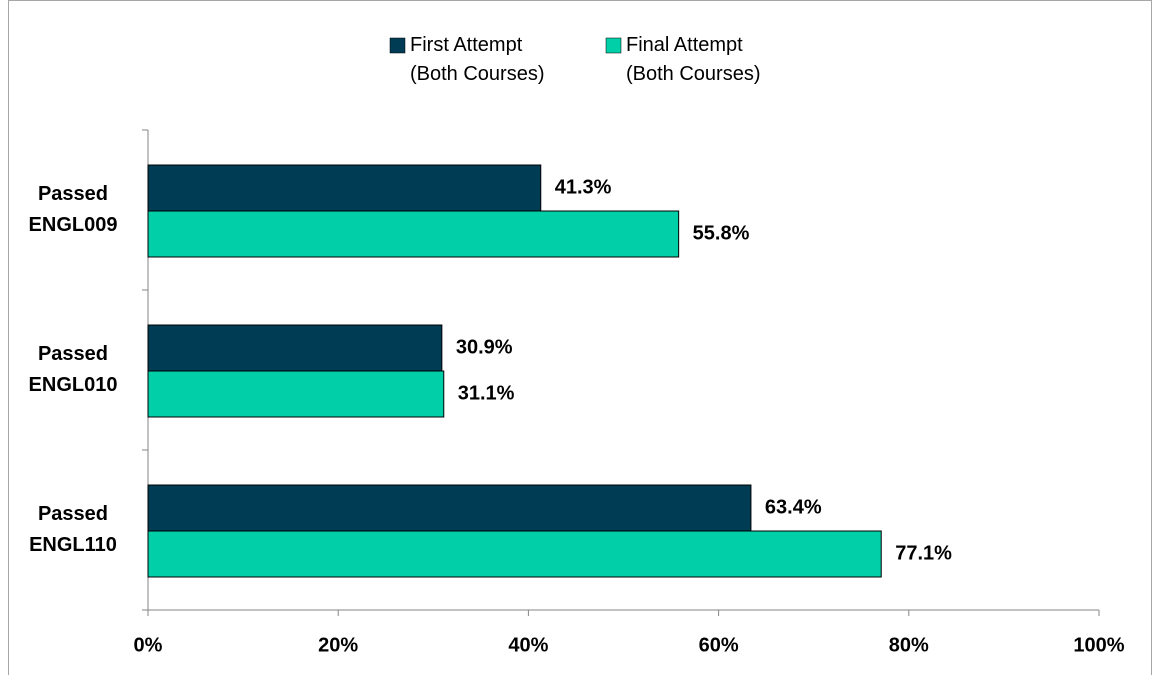 This screenshot has height=675, width=1153. I want to click on data-label: 63.4%, so click(793, 507).